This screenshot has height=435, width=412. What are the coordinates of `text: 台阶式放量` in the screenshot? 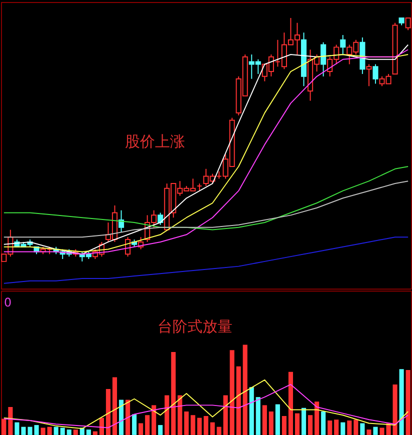 It's located at (195, 326).